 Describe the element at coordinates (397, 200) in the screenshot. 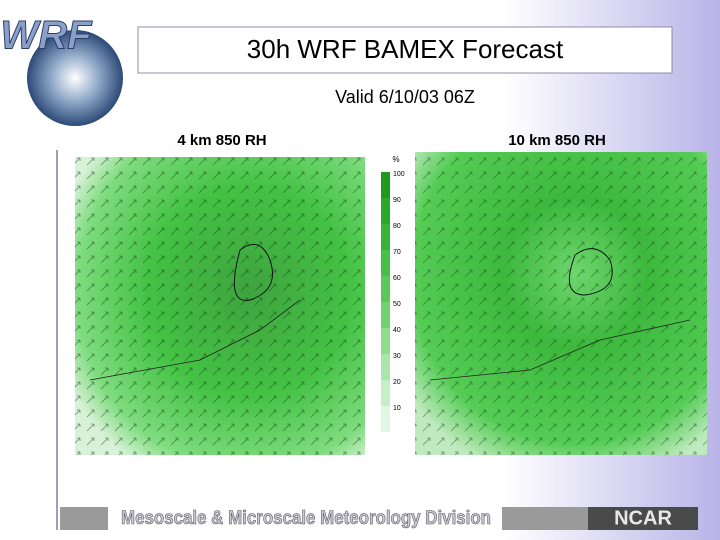

I see `colorbar-label: 90` at that location.